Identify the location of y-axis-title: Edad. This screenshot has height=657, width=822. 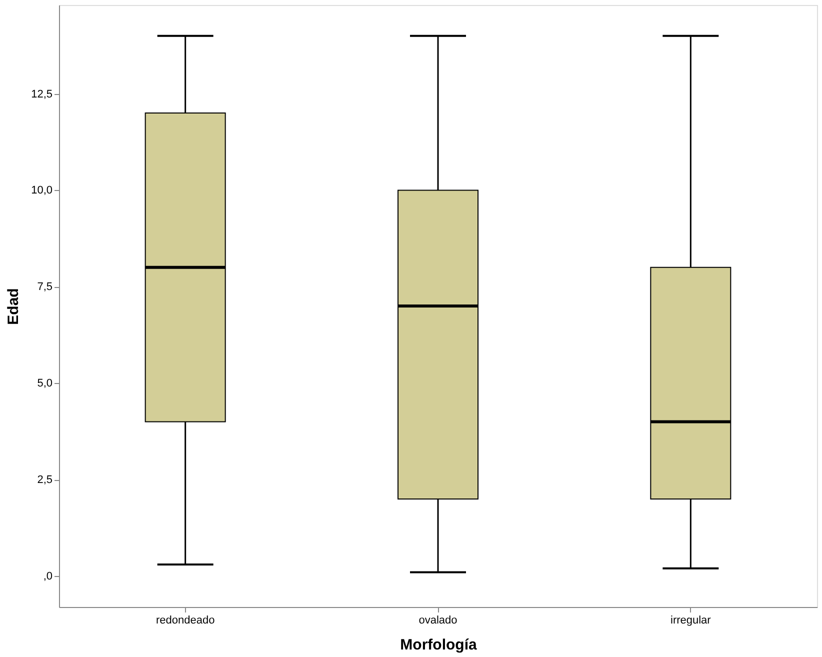
(13, 306).